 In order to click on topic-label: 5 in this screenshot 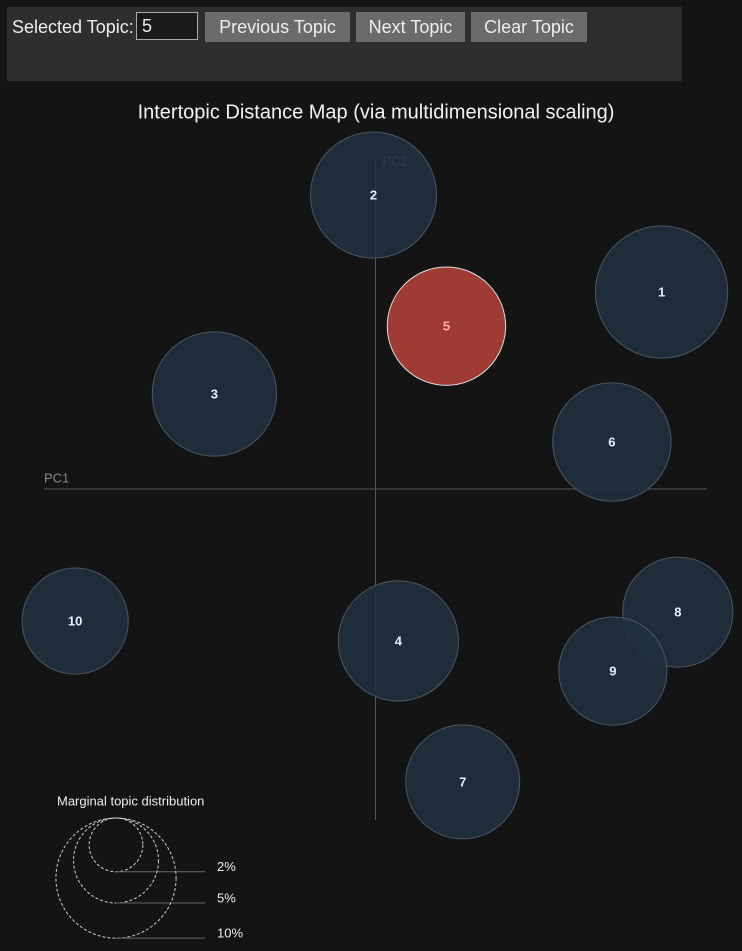, I will do `click(446, 326)`.